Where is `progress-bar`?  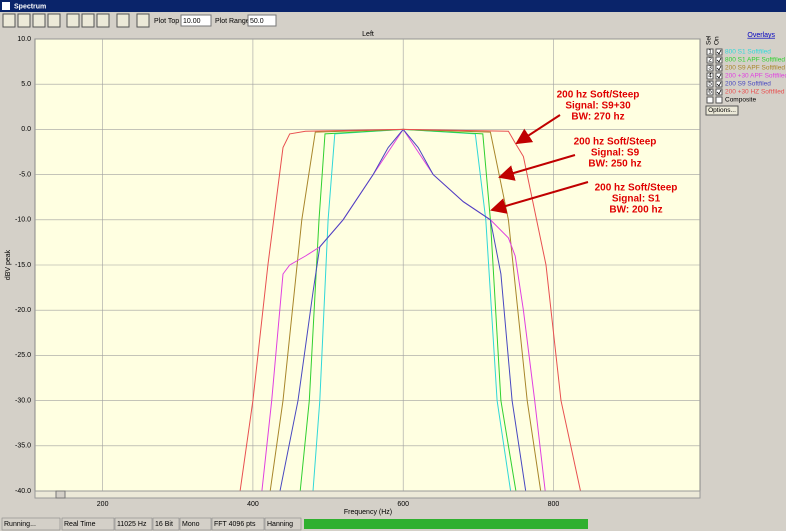
progress-bar is located at coordinates (446, 524).